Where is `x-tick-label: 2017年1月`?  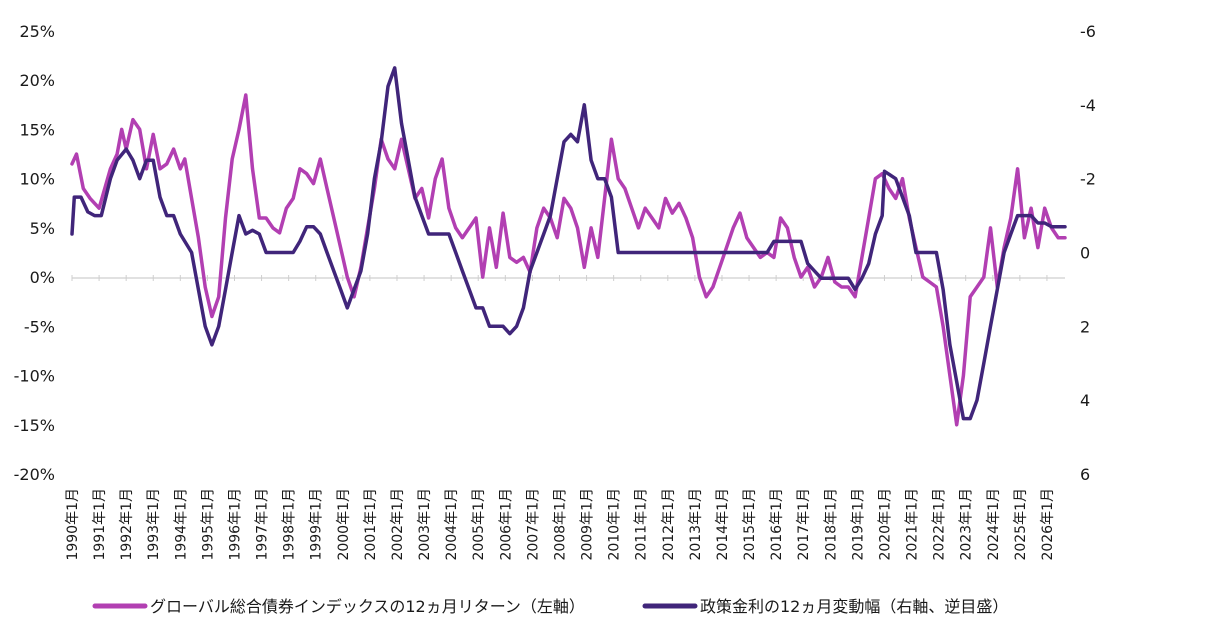 x-tick-label: 2017年1月 is located at coordinates (804, 524).